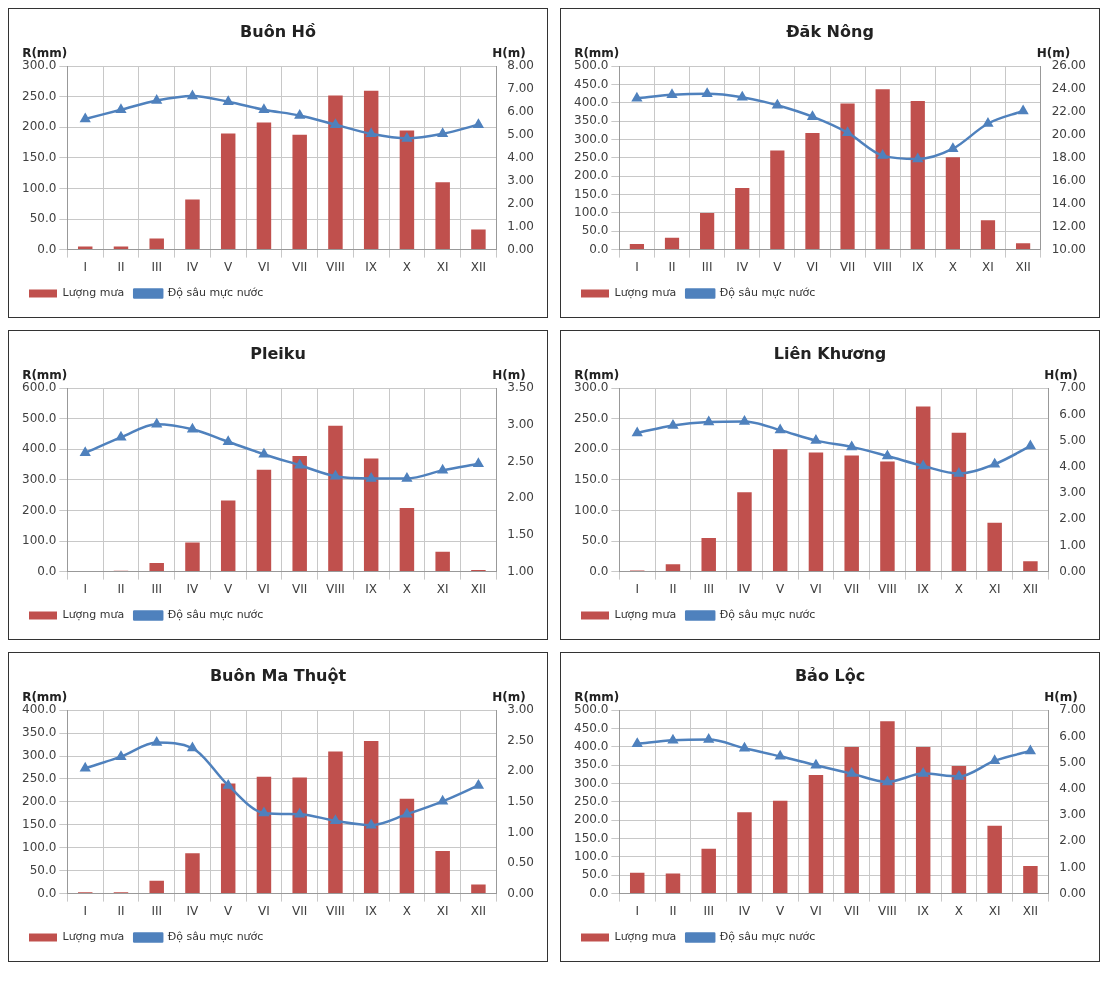 The image size is (1110, 1002). What do you see at coordinates (278, 675) in the screenshot?
I see `chart-title: Buôn Ma Thuột` at bounding box center [278, 675].